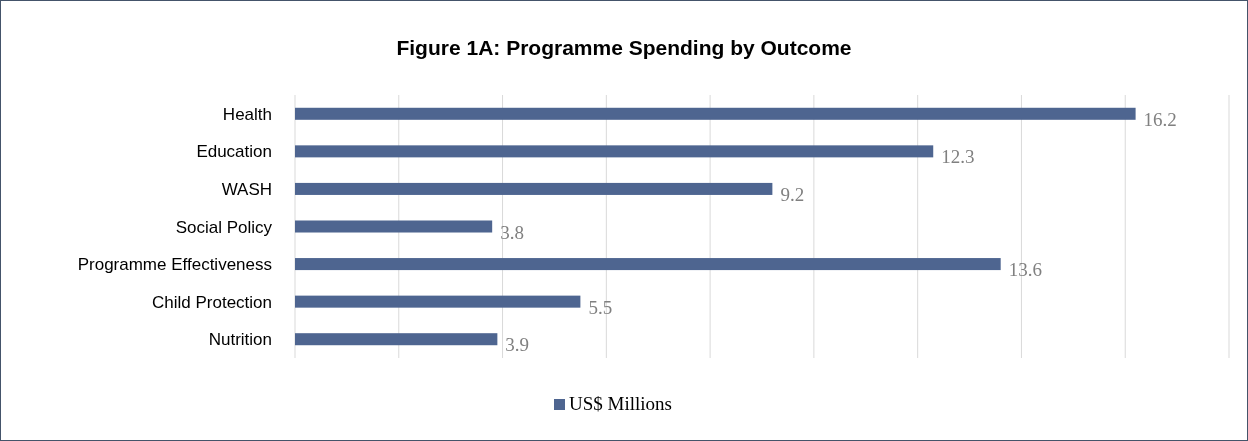 This screenshot has height=441, width=1248. I want to click on y-tick-label: Social Policy, so click(224, 227).